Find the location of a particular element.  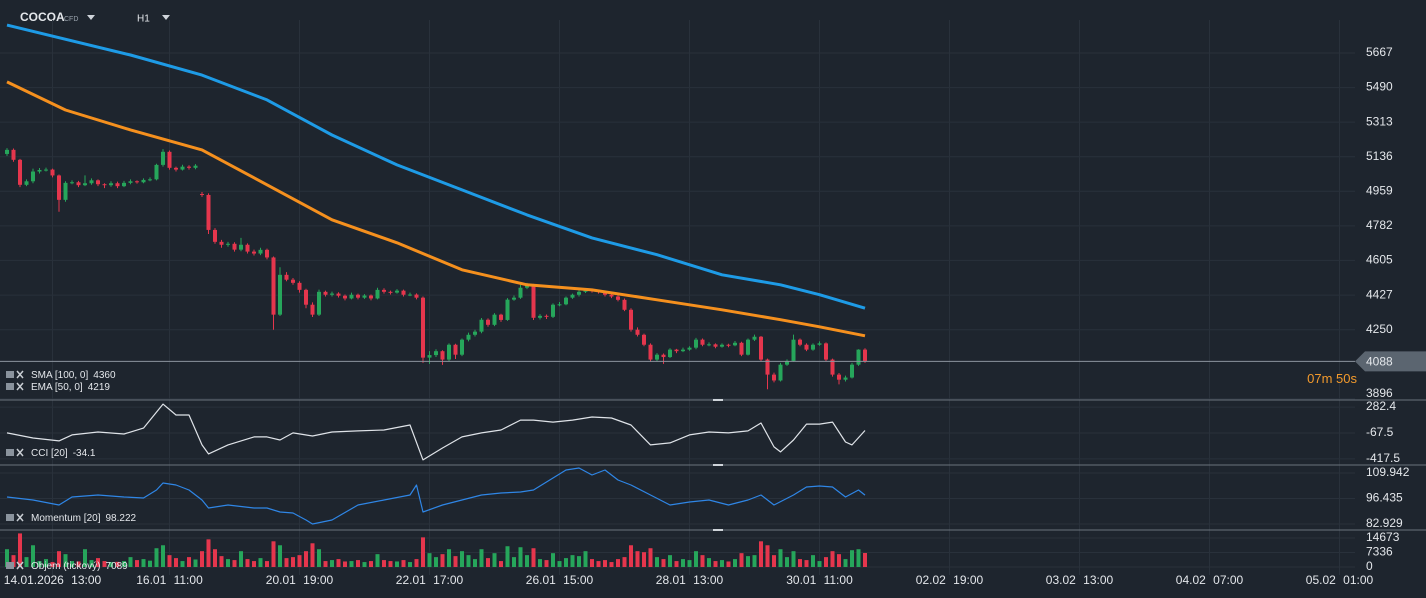

symbol: COCOA is located at coordinates (42, 17).